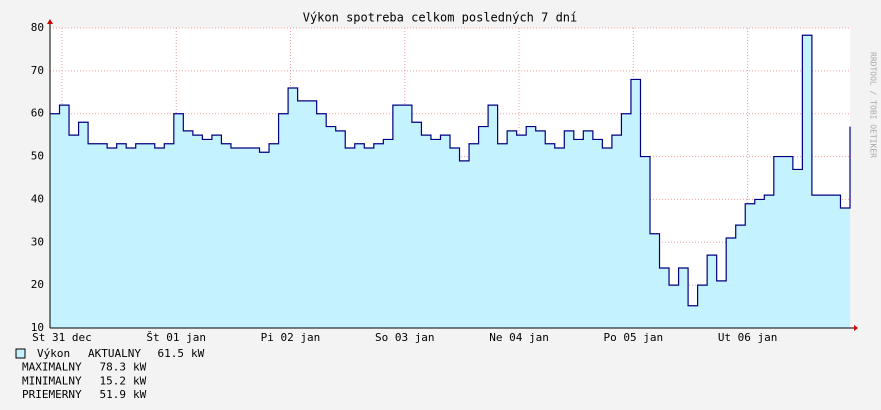  What do you see at coordinates (37, 70) in the screenshot?
I see `y-tick-label: 70` at bounding box center [37, 70].